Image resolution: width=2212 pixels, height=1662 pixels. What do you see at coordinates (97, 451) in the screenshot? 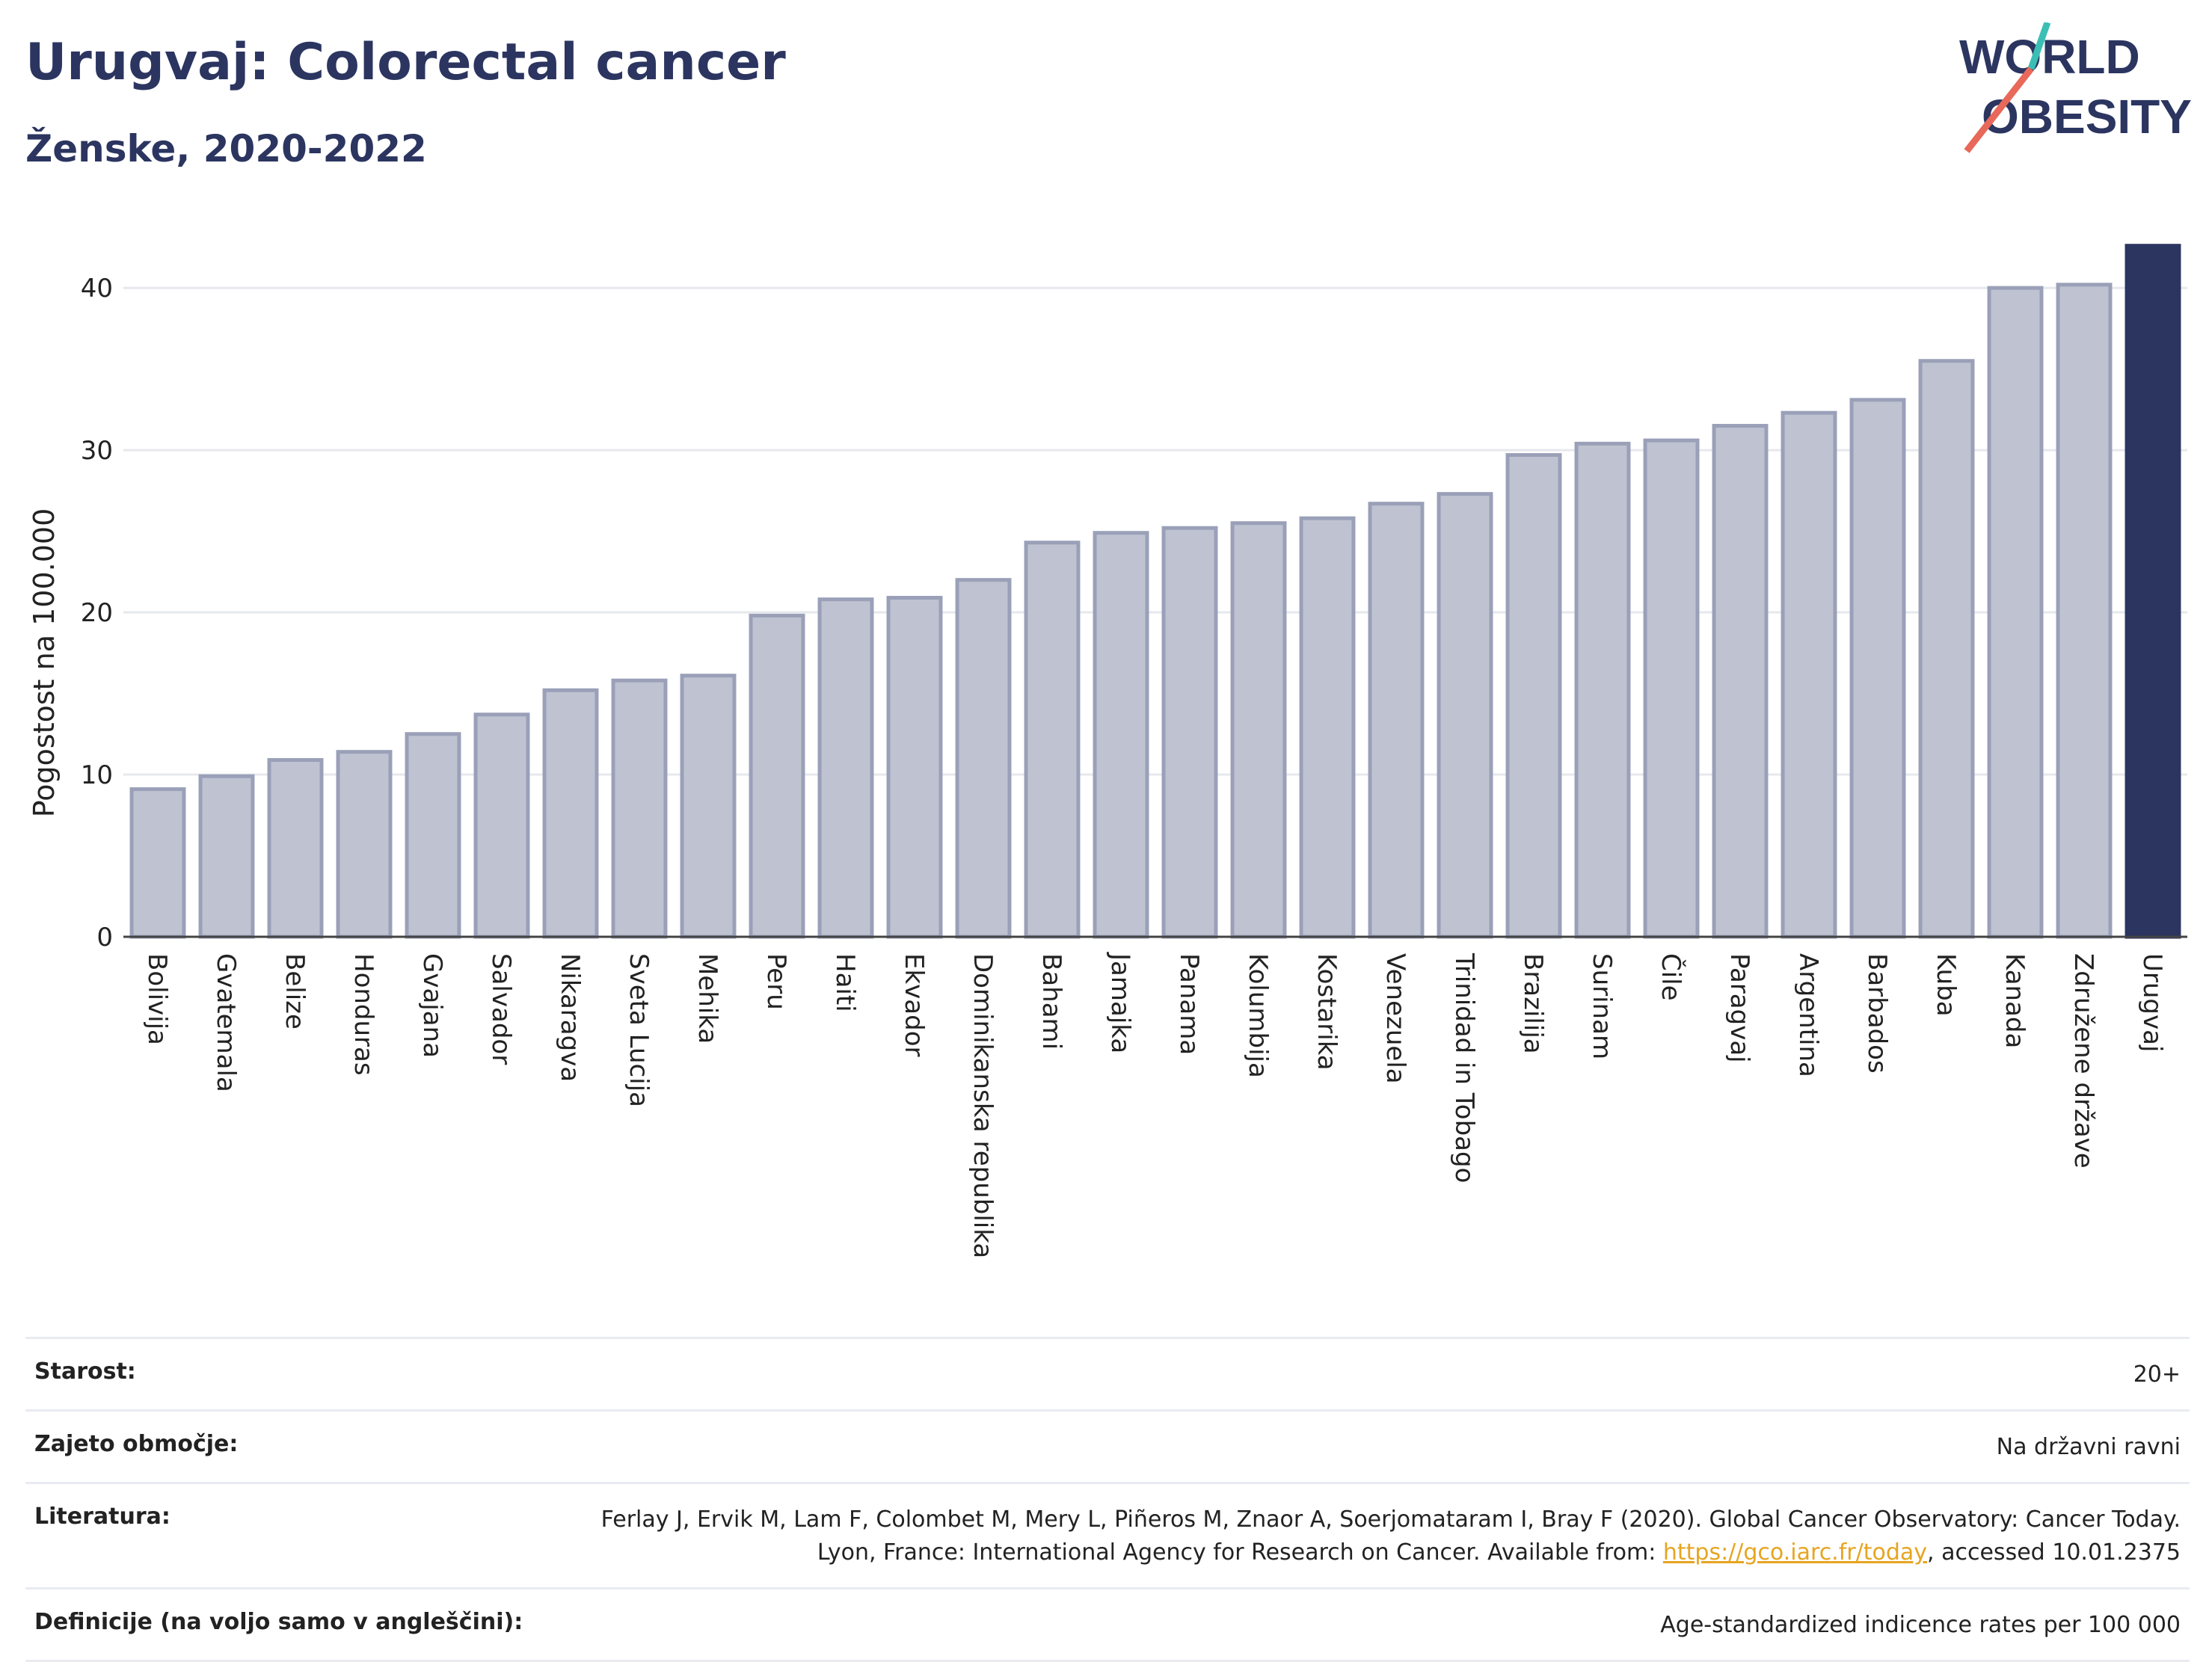
I see `y-tick-label: 30` at bounding box center [97, 451].